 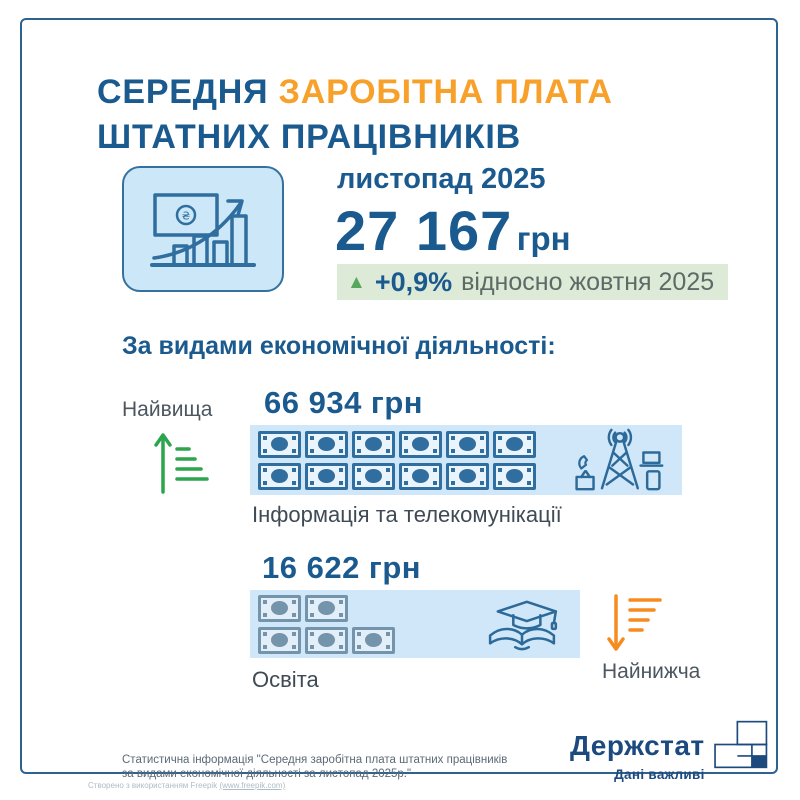 I want to click on highest-pictogram-strip, so click(x=466, y=460).